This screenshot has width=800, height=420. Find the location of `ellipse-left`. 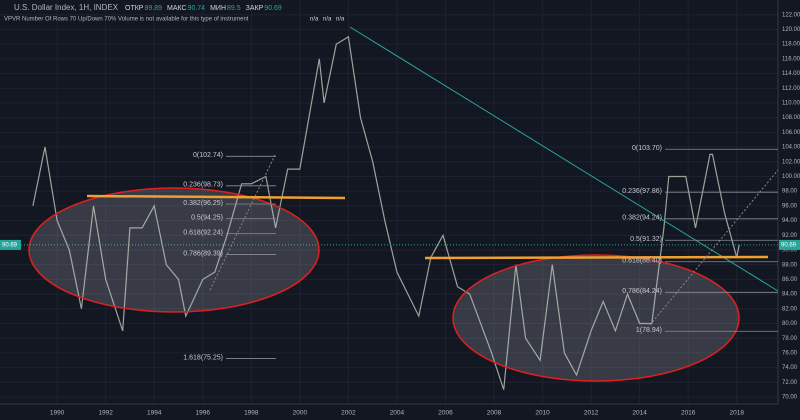

ellipse-left is located at coordinates (174, 250).